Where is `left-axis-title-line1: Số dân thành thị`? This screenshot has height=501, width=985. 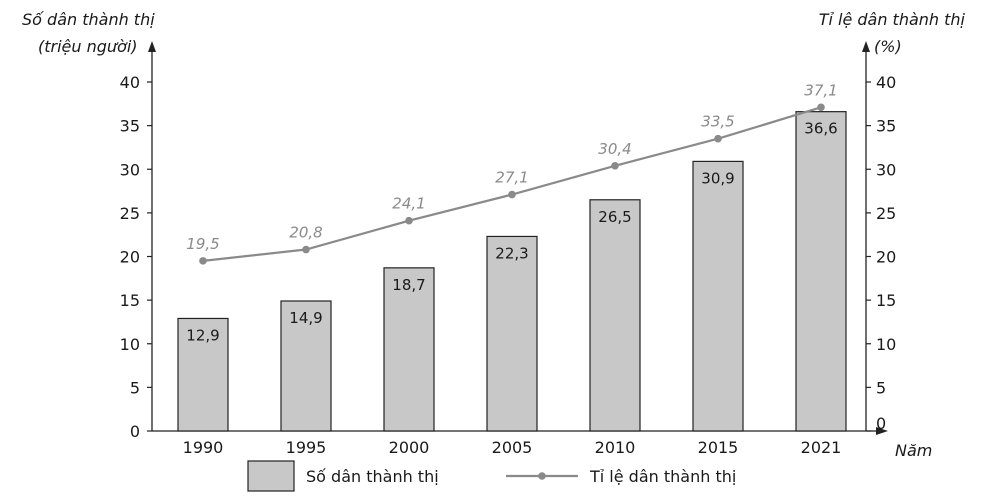 left-axis-title-line1: Số dân thành thị is located at coordinates (88, 19).